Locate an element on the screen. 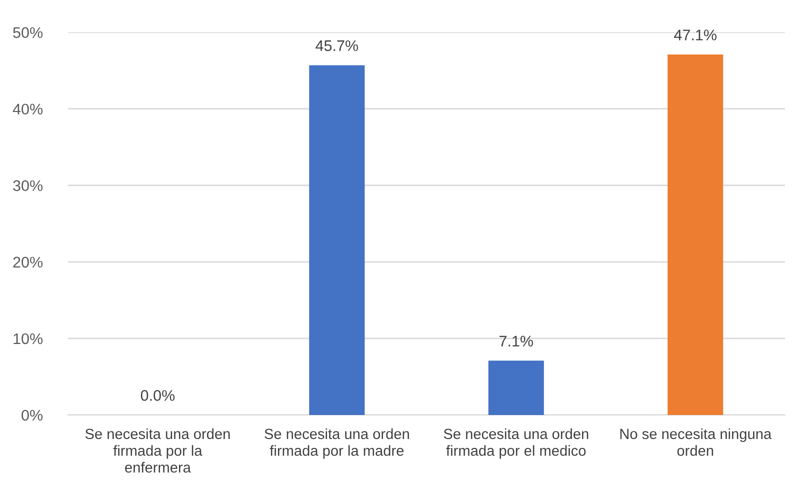 This screenshot has width=801, height=497. data-label: 0.0% is located at coordinates (157, 395).